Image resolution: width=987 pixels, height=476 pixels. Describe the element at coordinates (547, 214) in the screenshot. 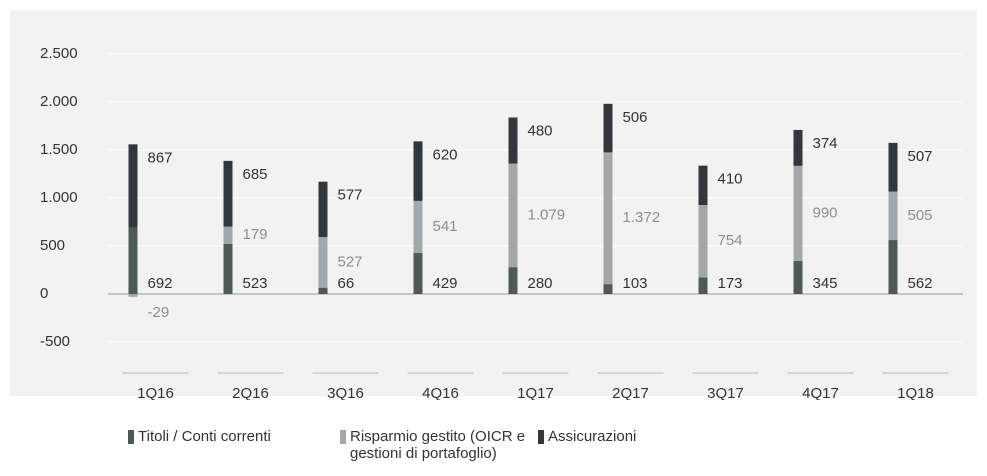

I see `data-label: 1.079` at that location.